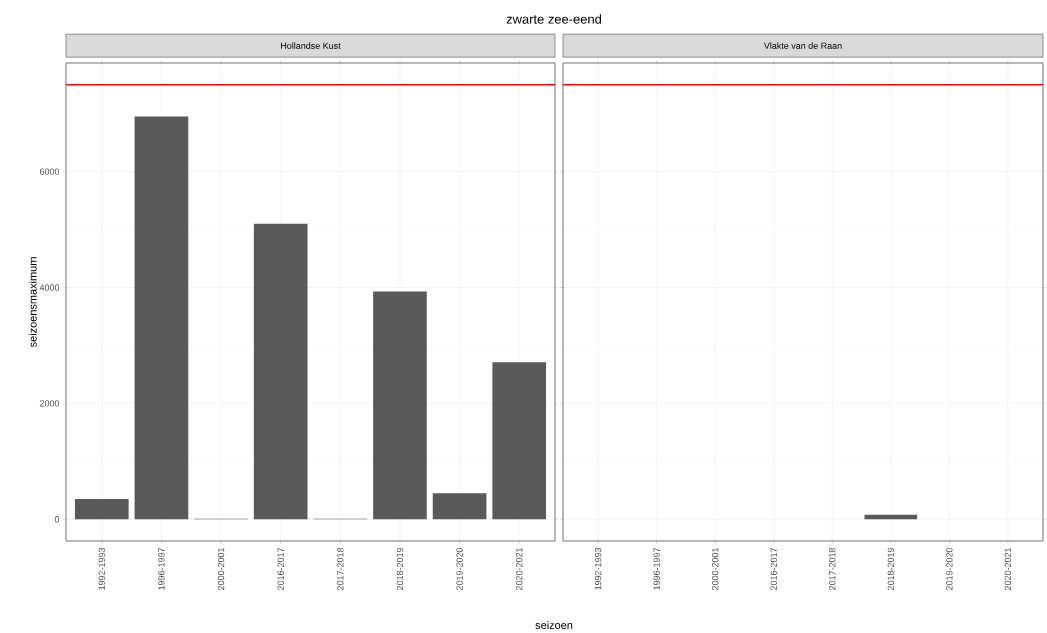  Describe the element at coordinates (49, 171) in the screenshot. I see `y-tick-label: 6000` at that location.